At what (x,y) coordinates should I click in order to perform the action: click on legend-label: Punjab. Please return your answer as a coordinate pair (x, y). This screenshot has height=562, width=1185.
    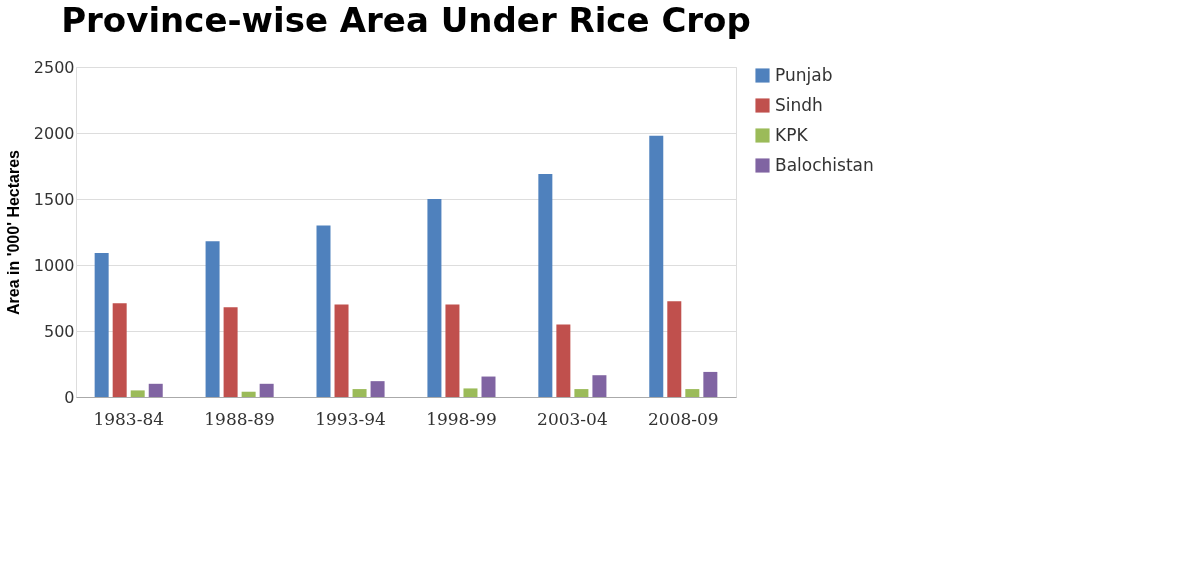
    Looking at the image, I should click on (804, 74).